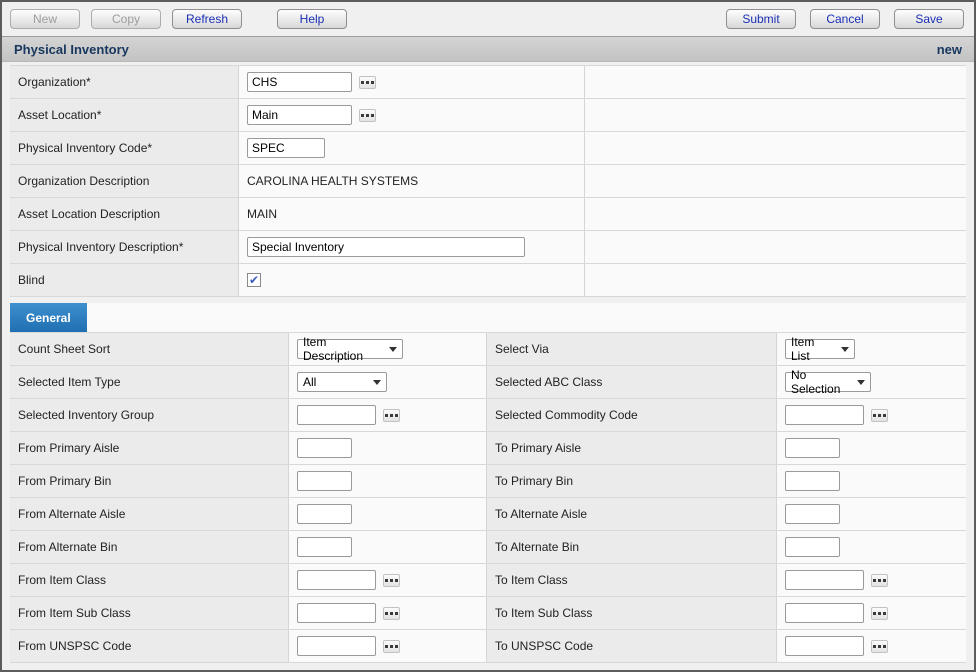  I want to click on form-row-physical-inventory-code: Physical Inventory Code*, so click(488, 148).